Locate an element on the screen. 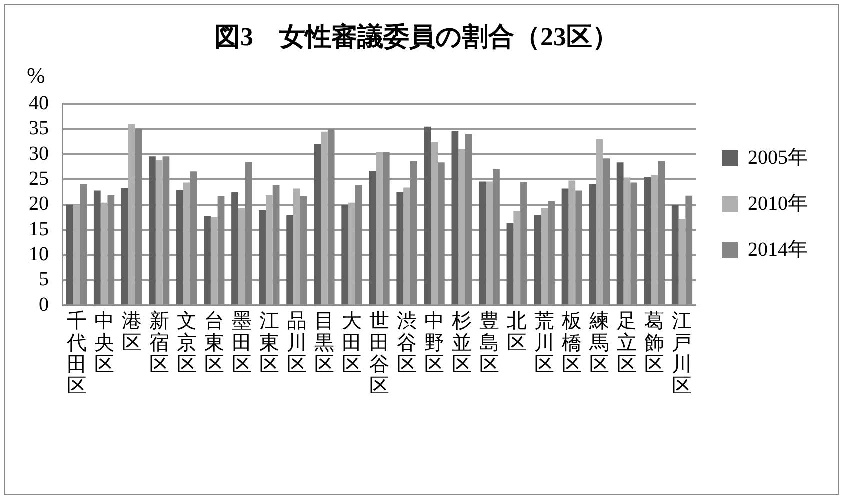 The image size is (843, 499). x-tick-label: 渋谷区 is located at coordinates (407, 343).